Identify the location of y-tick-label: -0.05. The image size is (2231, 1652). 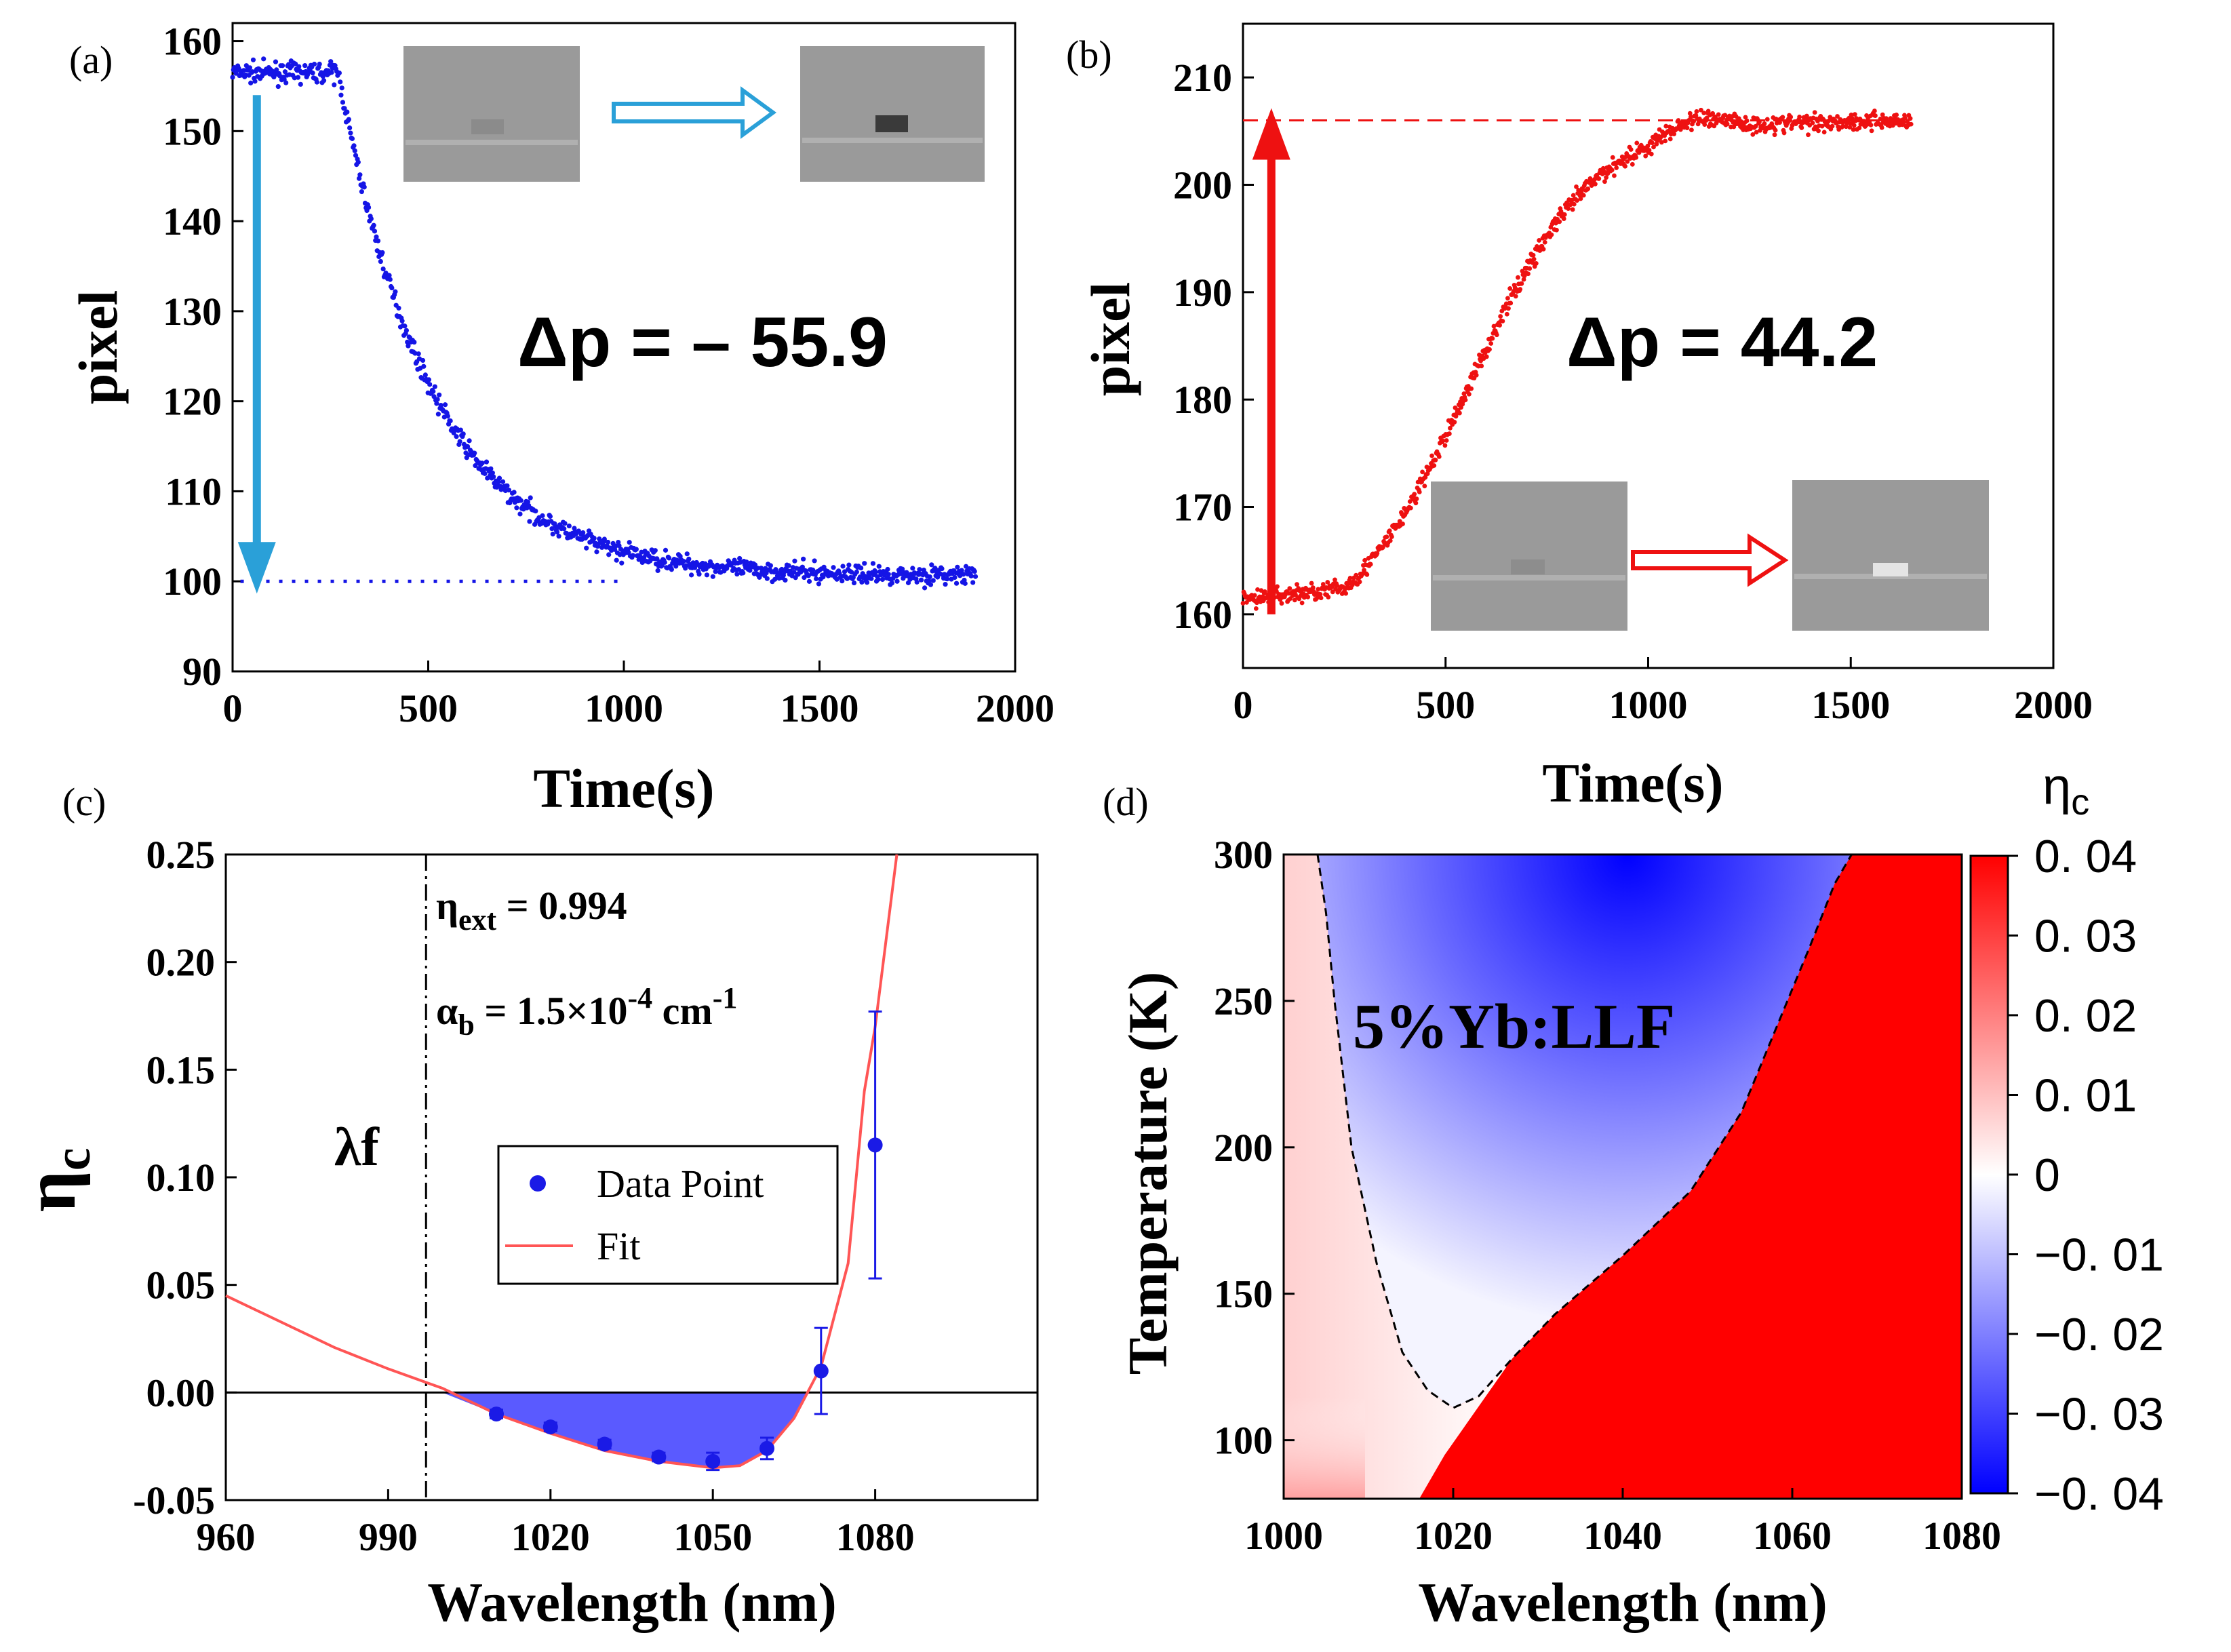
(174, 1500).